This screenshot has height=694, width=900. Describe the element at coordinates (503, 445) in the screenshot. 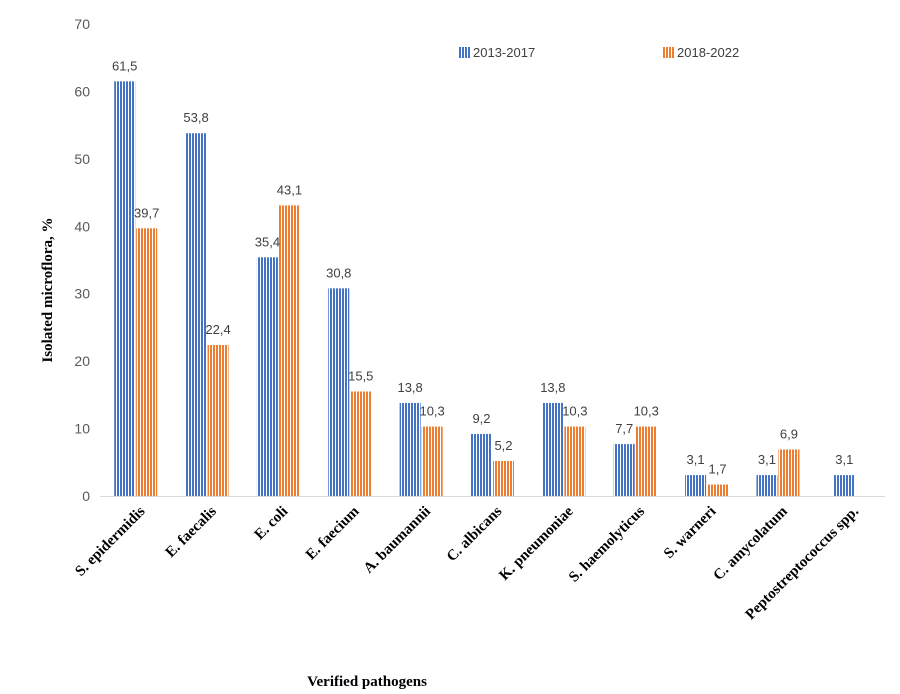

I see `data-label: 5,2` at that location.